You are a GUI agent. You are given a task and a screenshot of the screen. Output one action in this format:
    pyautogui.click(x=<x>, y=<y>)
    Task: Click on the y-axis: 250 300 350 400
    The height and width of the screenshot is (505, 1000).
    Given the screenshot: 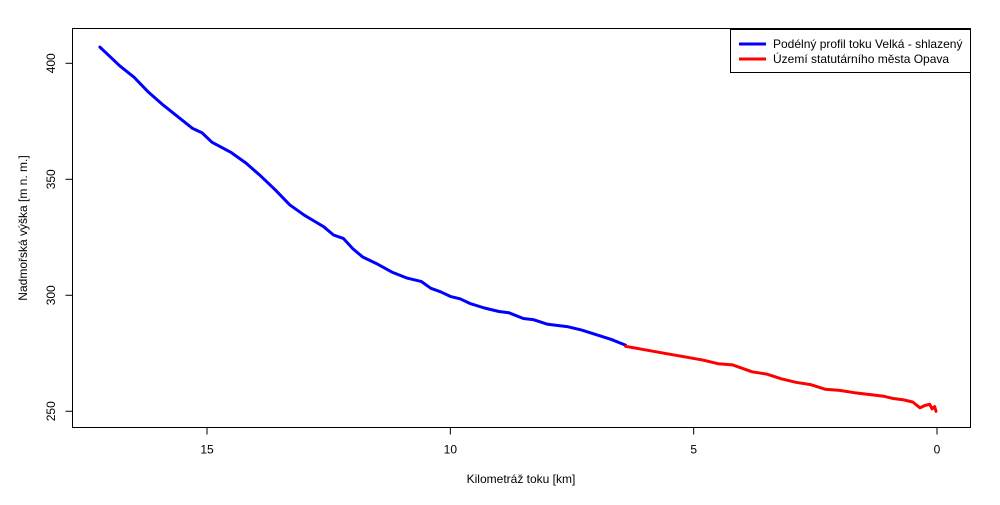 What is the action you would take?
    pyautogui.click(x=58, y=237)
    